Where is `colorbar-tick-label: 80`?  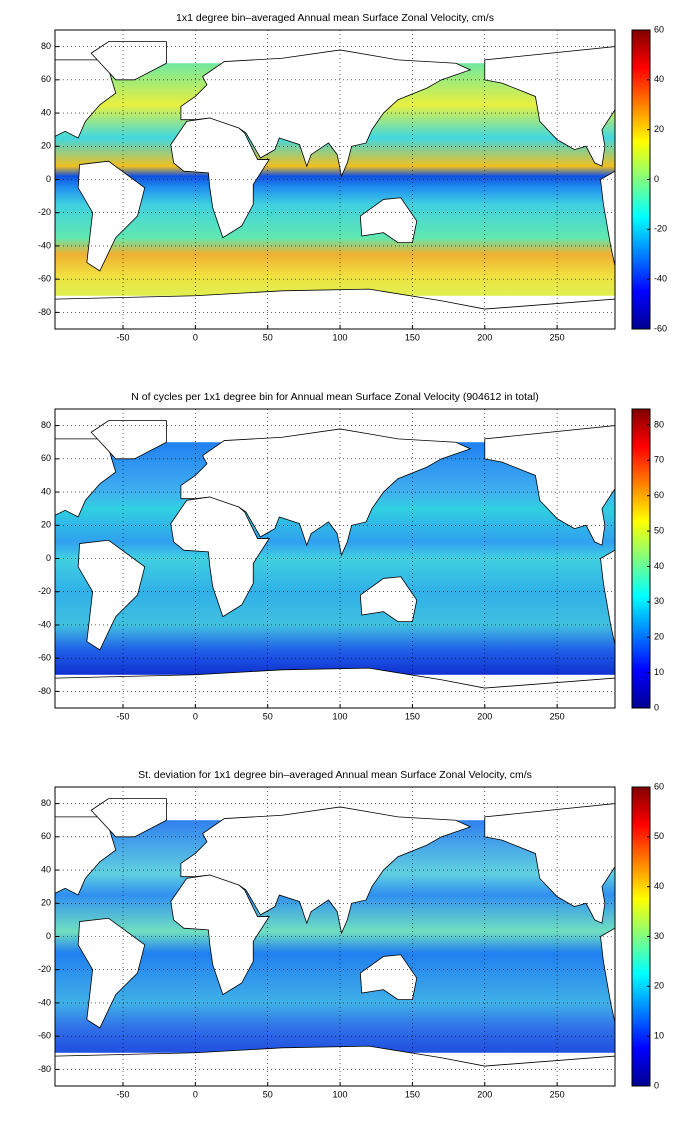
colorbar-tick-label: 80 is located at coordinates (659, 424).